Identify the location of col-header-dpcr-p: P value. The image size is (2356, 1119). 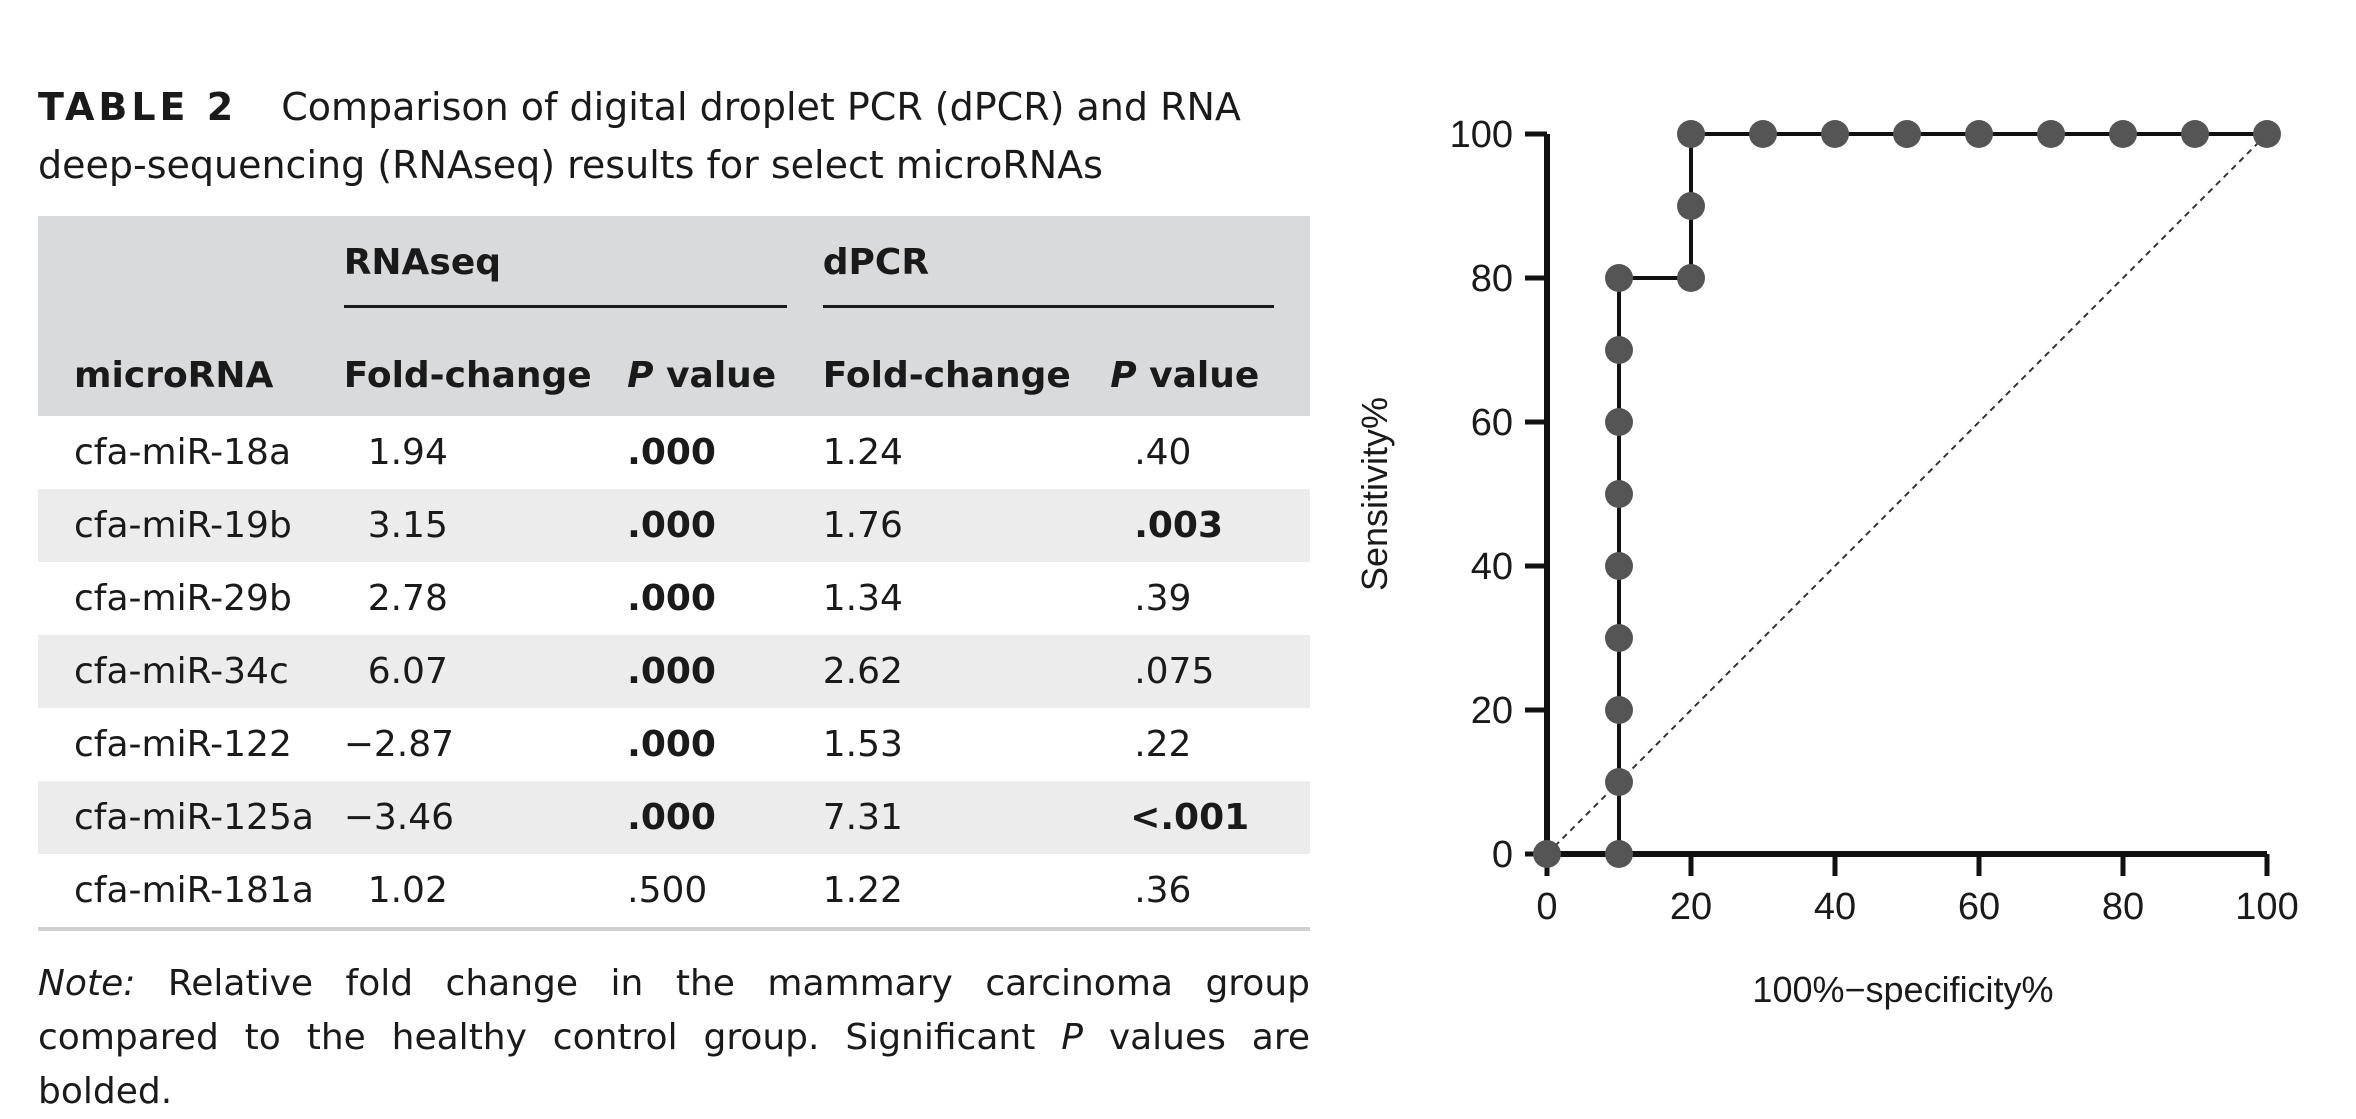
(1210, 375).